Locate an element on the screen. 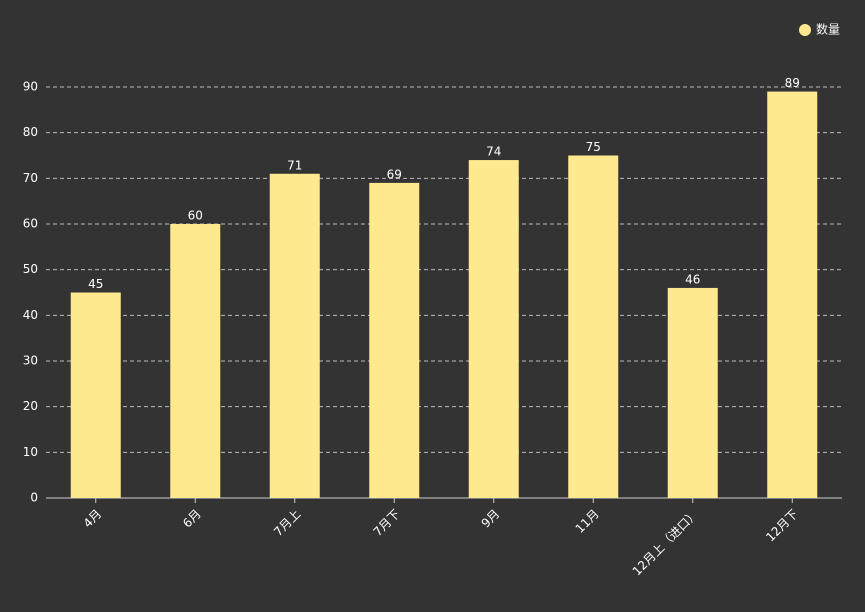 This screenshot has height=612, width=865. y-tick-label: 0 is located at coordinates (34, 498).